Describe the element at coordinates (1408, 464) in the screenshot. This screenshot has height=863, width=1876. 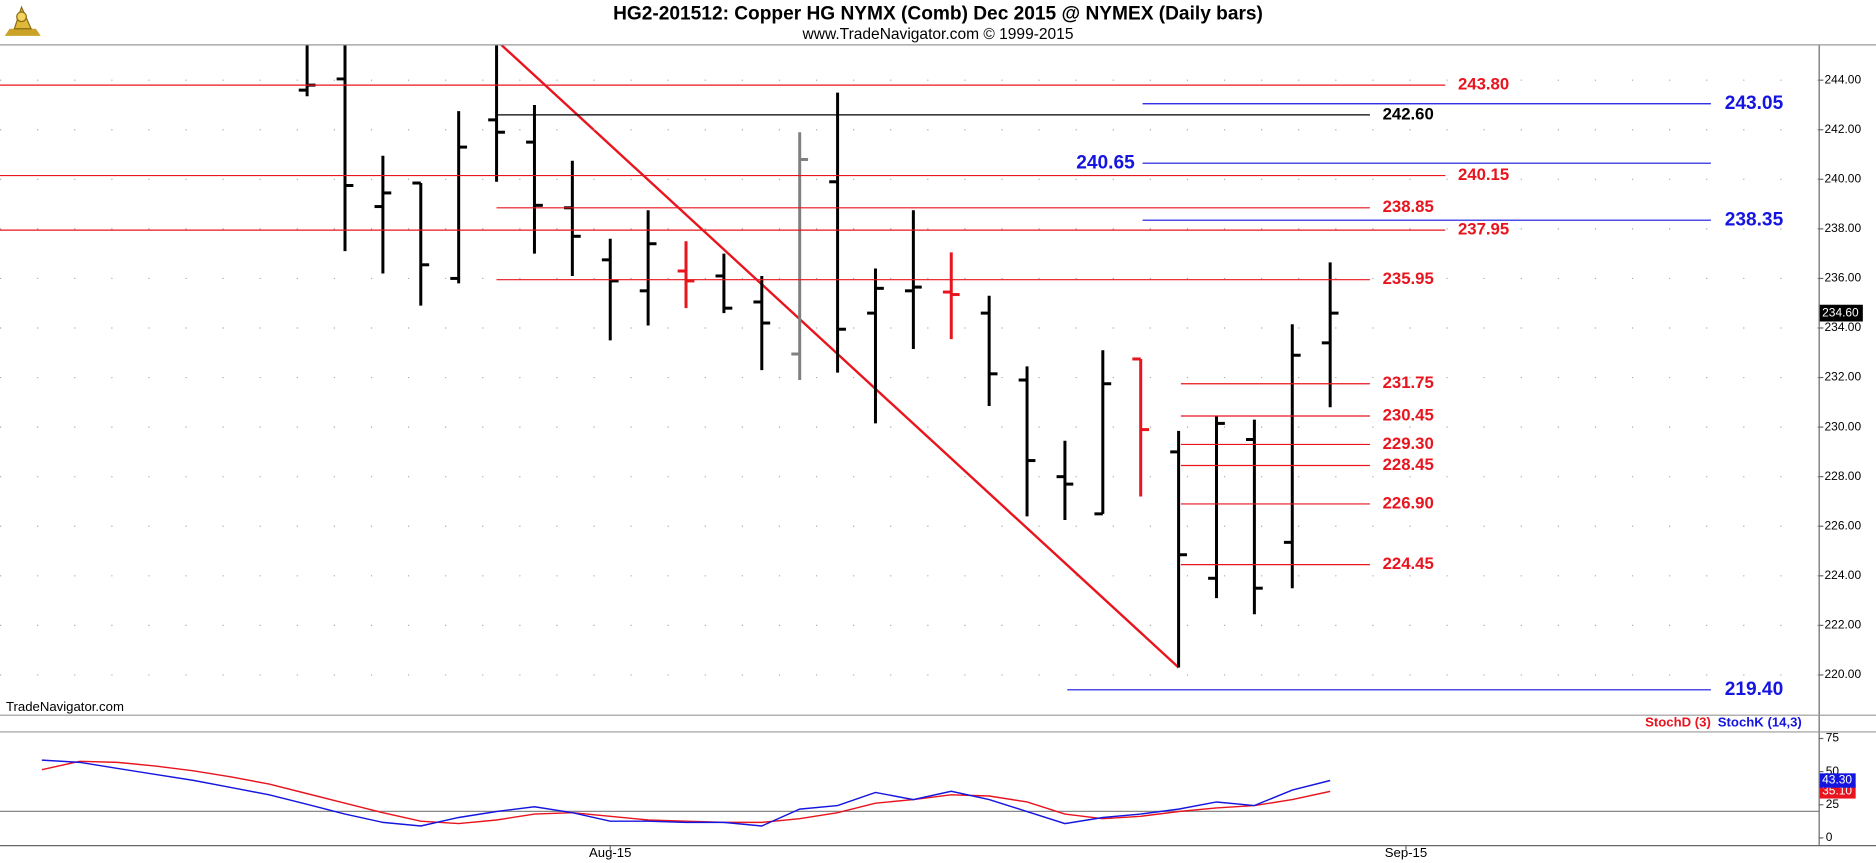
I see `level-label: 228.45` at that location.